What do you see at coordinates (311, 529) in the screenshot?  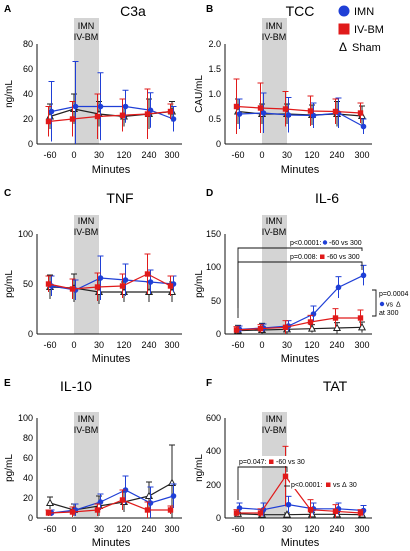 I see `panel-f-xtick-3: 120` at bounding box center [311, 529].